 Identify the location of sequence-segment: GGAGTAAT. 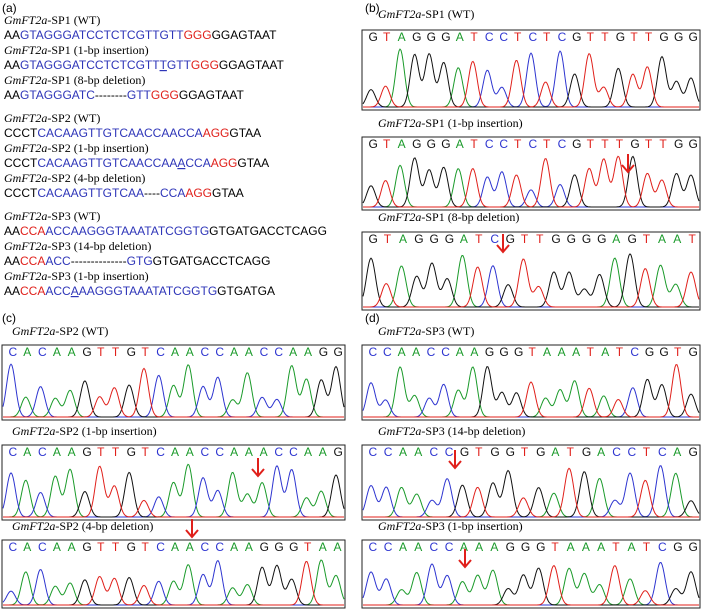
(245, 35).